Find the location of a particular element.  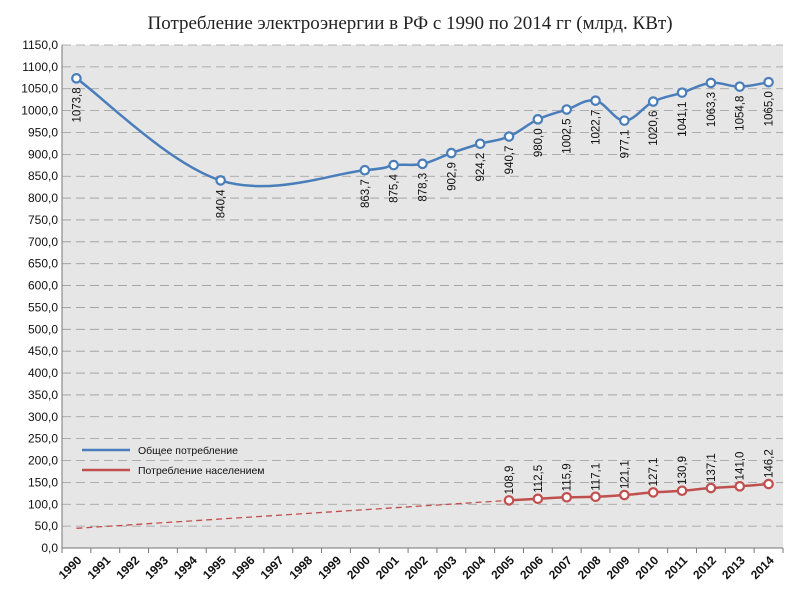

x-tick-label: 1998 is located at coordinates (300, 567).